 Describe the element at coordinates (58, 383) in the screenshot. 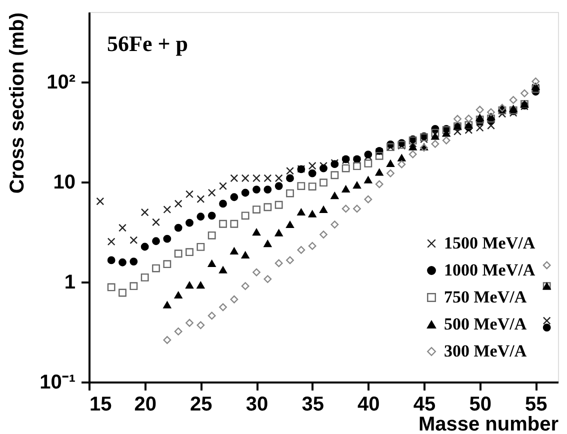

I see `y-tick-label: 10⁻¹` at that location.